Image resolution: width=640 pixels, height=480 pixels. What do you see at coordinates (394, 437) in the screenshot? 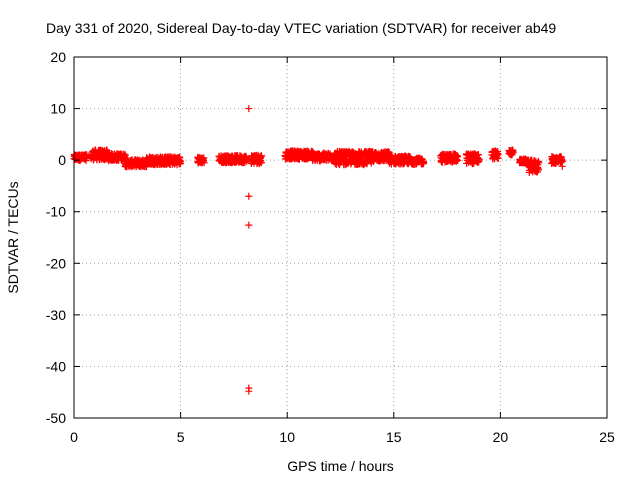
I see `x-tick-label: 15` at bounding box center [394, 437].